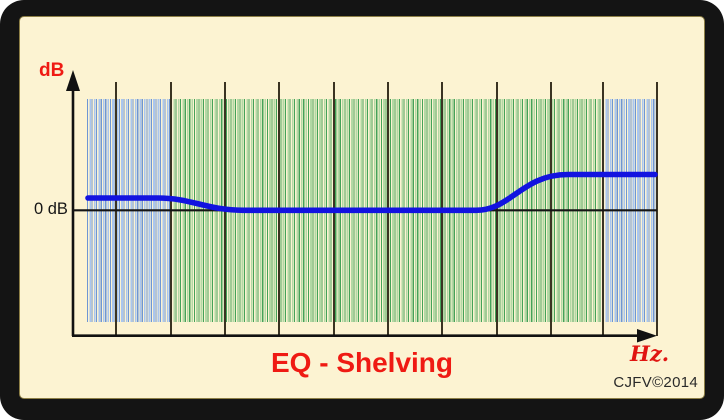  I want to click on credit-text: CJFV©2014, so click(655, 382).